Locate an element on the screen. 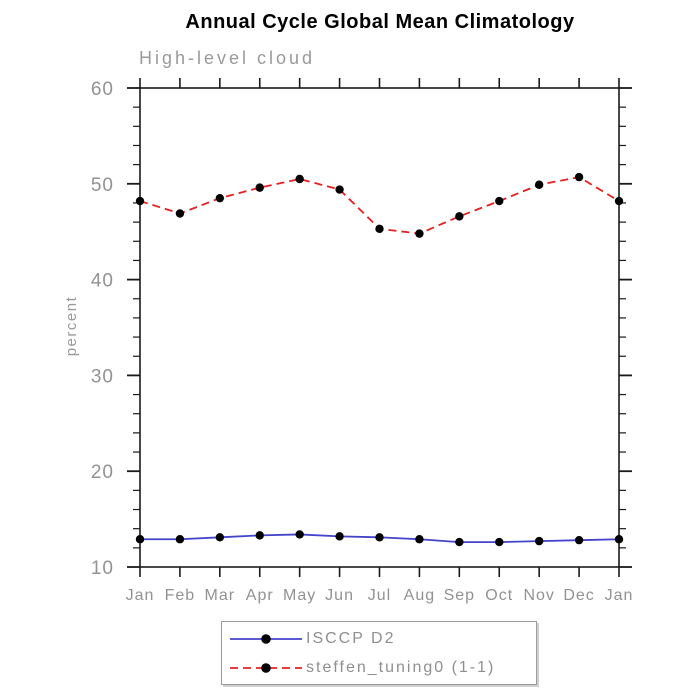 Image resolution: width=700 pixels, height=700 pixels. legend-label: ISCCP D2 is located at coordinates (351, 638).